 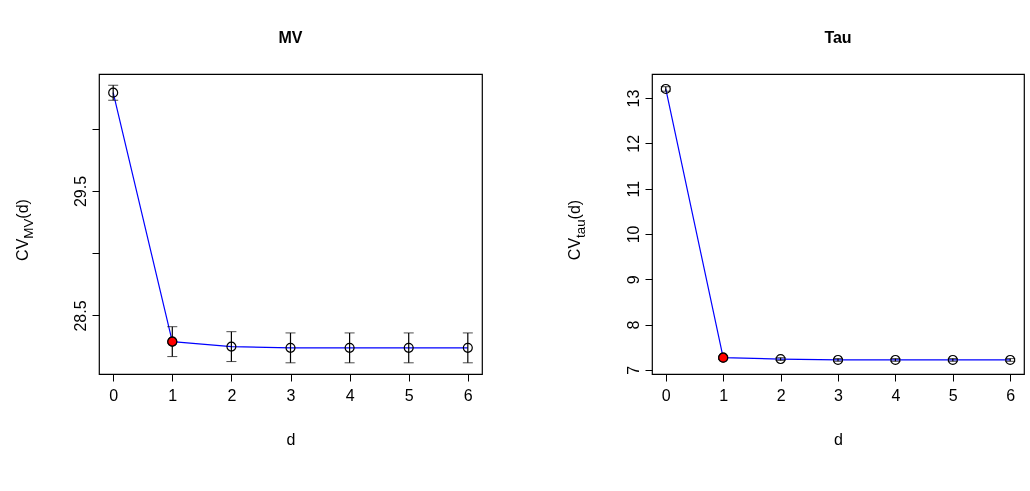 What do you see at coordinates (838, 37) in the screenshot?
I see `chart-title: Tau` at bounding box center [838, 37].